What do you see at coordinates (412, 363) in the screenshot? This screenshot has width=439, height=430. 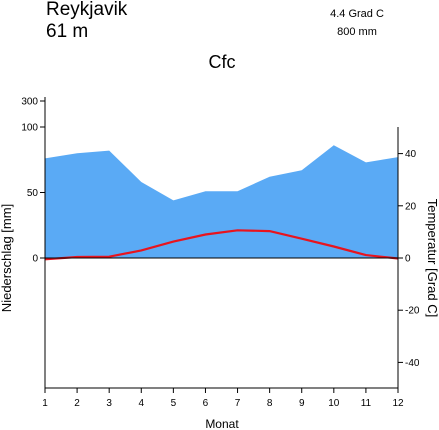 I see `right-tick-label--40: -40` at bounding box center [412, 363].